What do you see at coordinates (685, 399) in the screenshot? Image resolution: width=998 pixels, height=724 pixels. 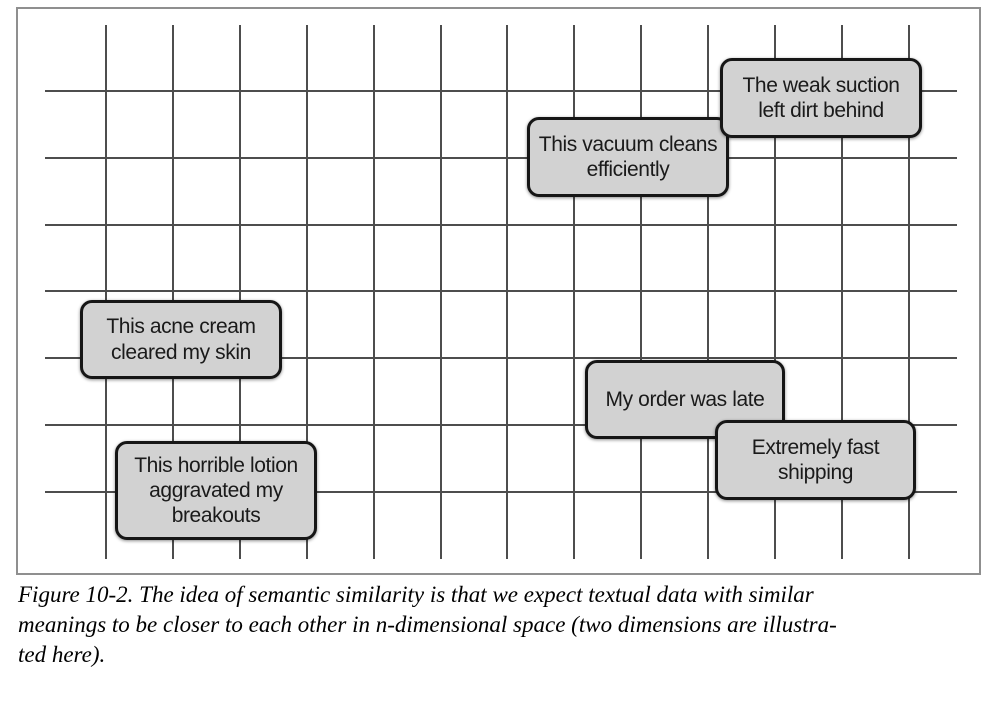 I see `note-box-label: My order was late` at bounding box center [685, 399].